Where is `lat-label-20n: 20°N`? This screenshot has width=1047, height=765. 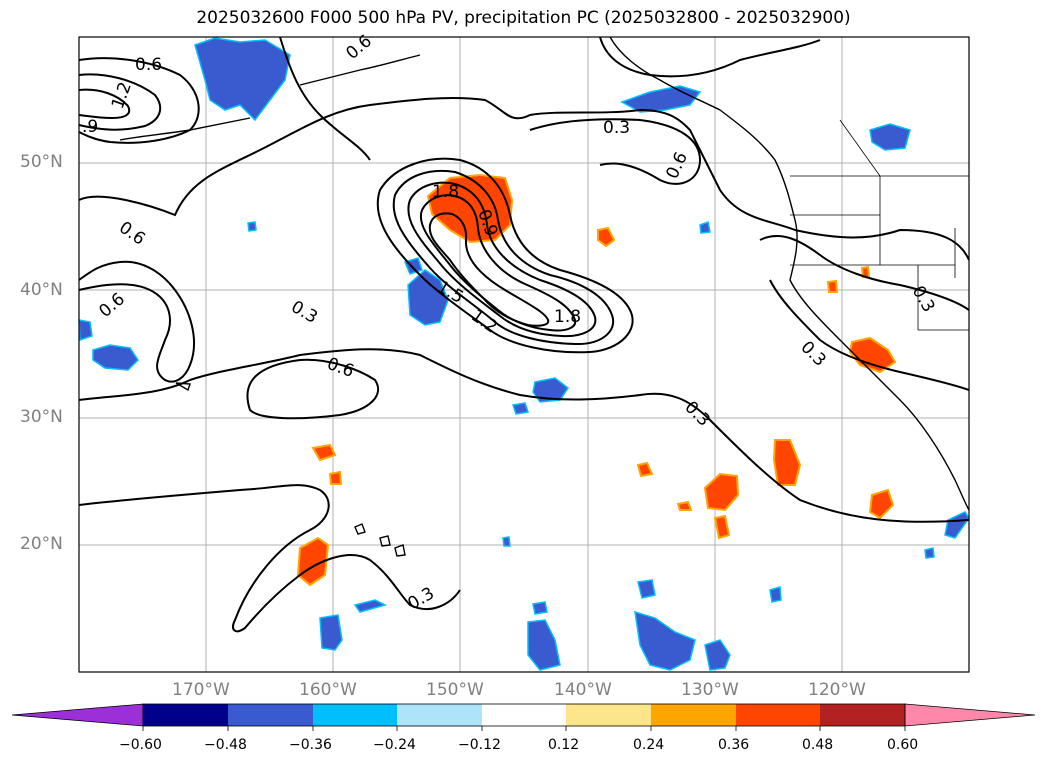
lat-label-20n: 20°N is located at coordinates (41, 544).